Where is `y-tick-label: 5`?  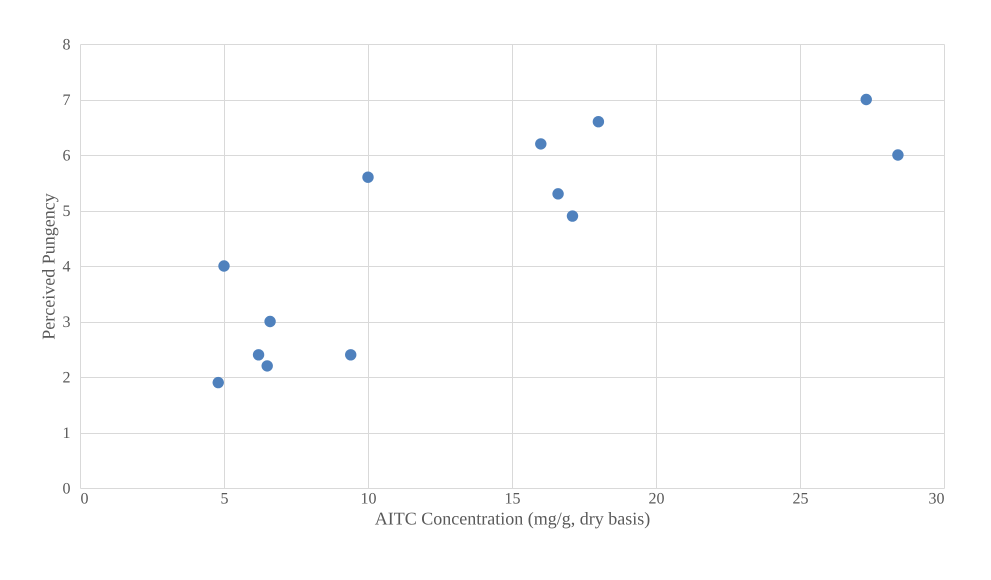 y-tick-label: 5 is located at coordinates (66, 211).